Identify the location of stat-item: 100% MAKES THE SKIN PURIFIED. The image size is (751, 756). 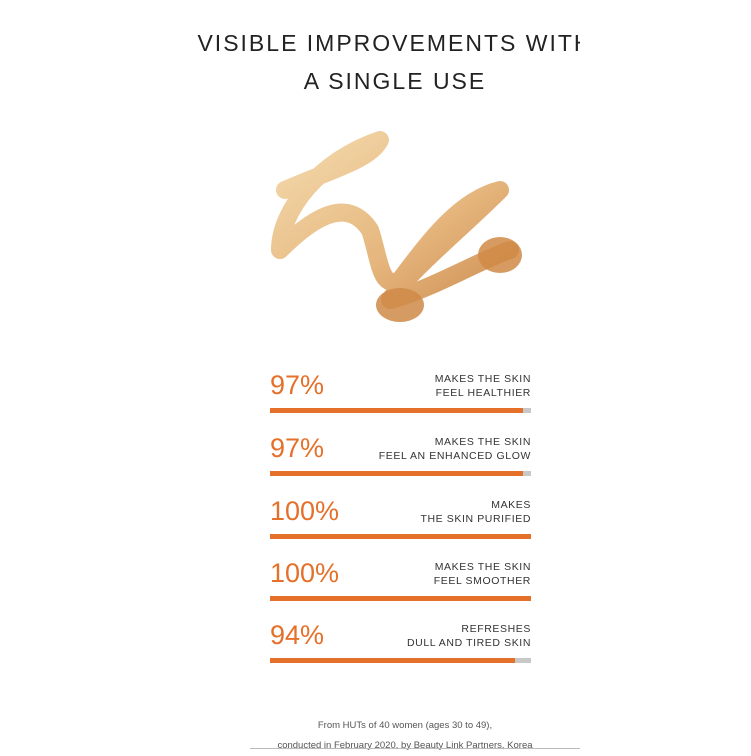
(400, 521).